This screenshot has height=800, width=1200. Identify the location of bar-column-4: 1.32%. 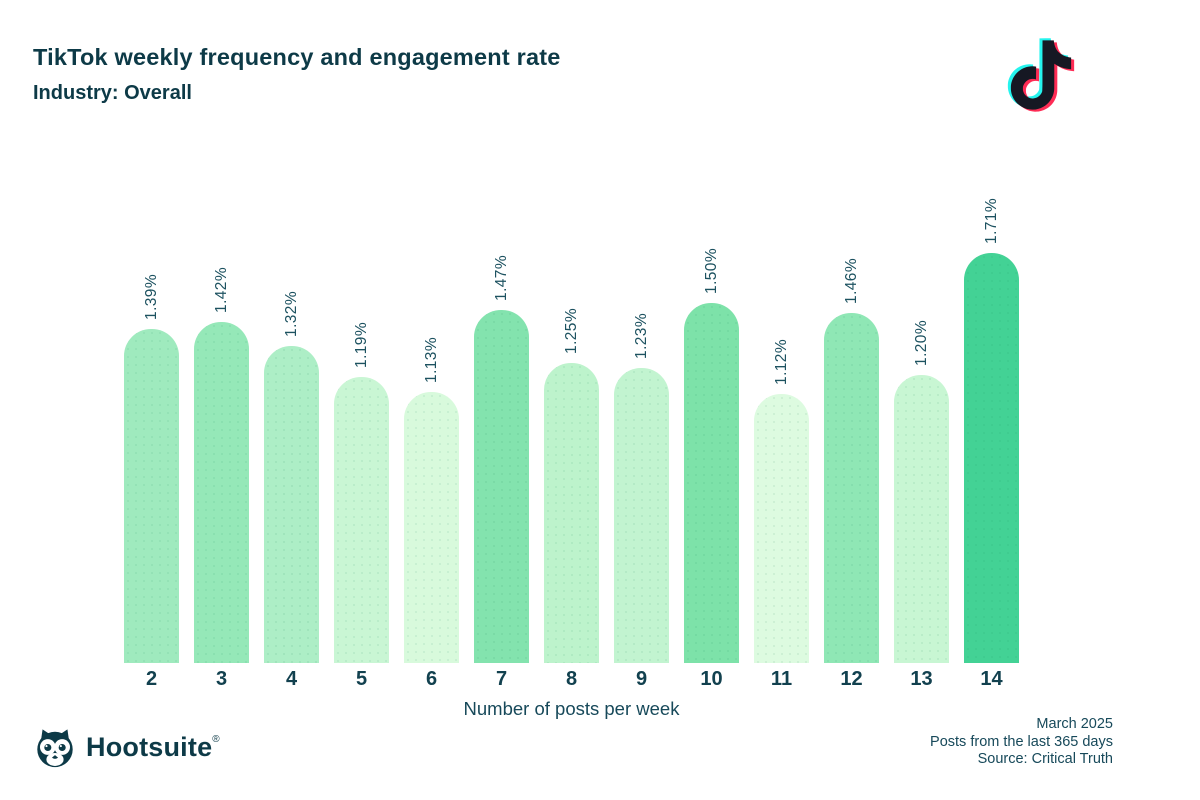
(291, 477).